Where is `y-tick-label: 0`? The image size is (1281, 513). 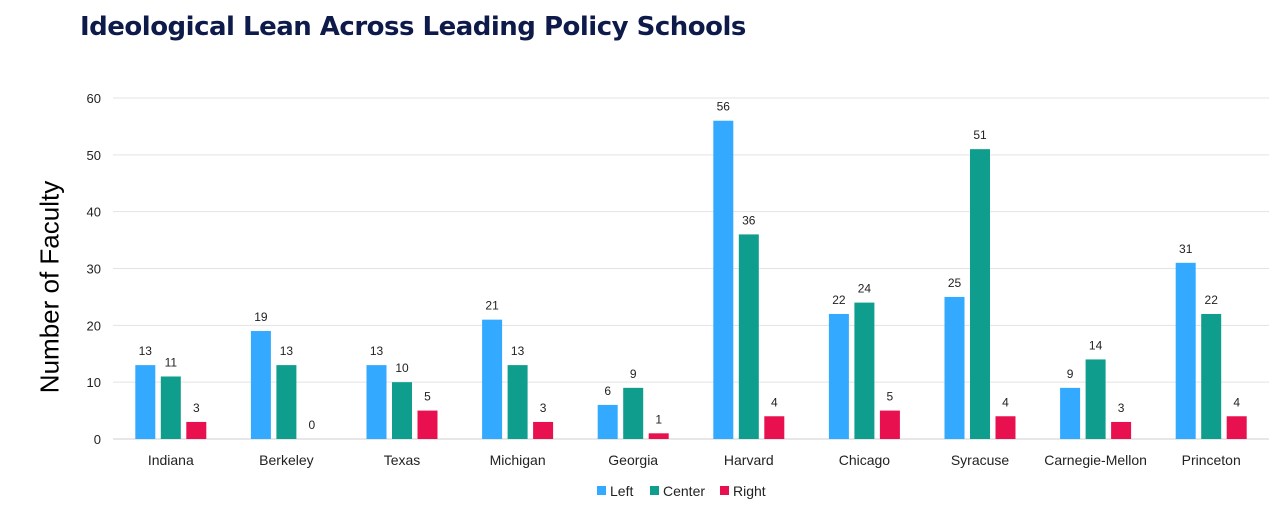 y-tick-label: 0 is located at coordinates (97, 439).